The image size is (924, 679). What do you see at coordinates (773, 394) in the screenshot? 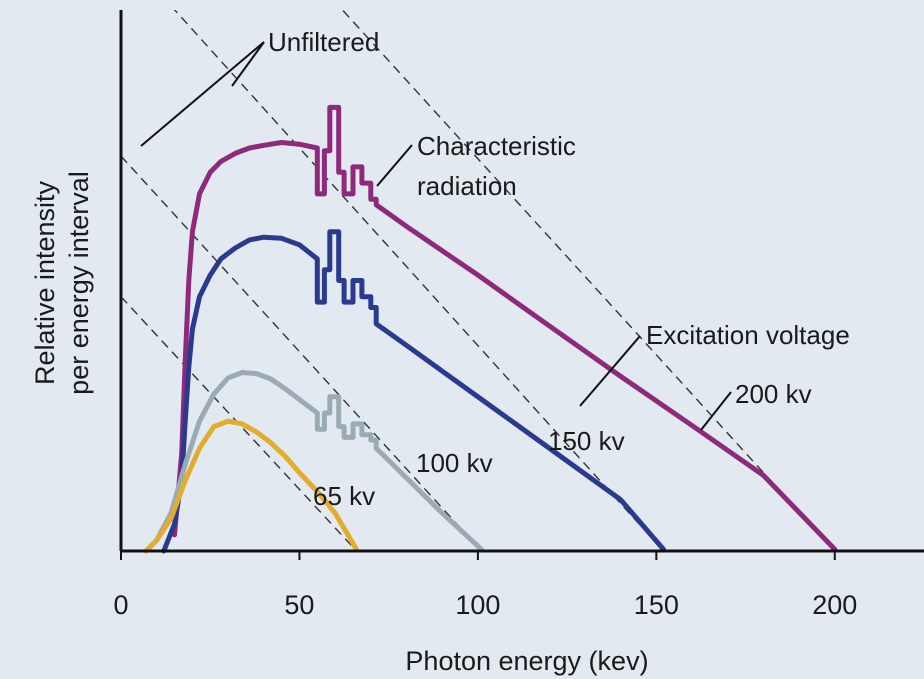
I see `series-label-200-kv: 200 kv` at bounding box center [773, 394].